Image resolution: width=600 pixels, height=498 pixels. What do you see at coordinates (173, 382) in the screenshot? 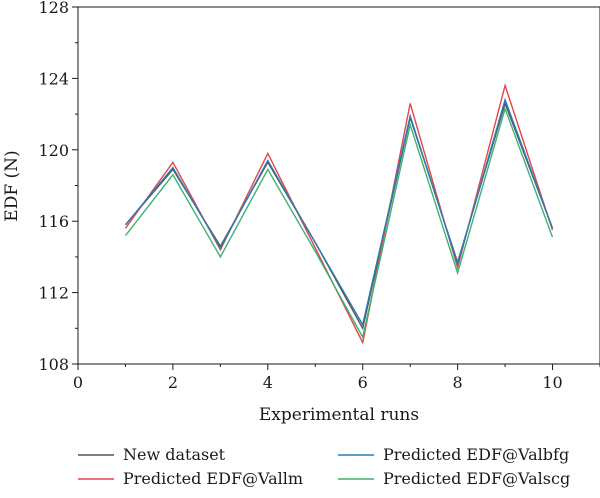
I see `x-tick-label: 2` at bounding box center [173, 382].